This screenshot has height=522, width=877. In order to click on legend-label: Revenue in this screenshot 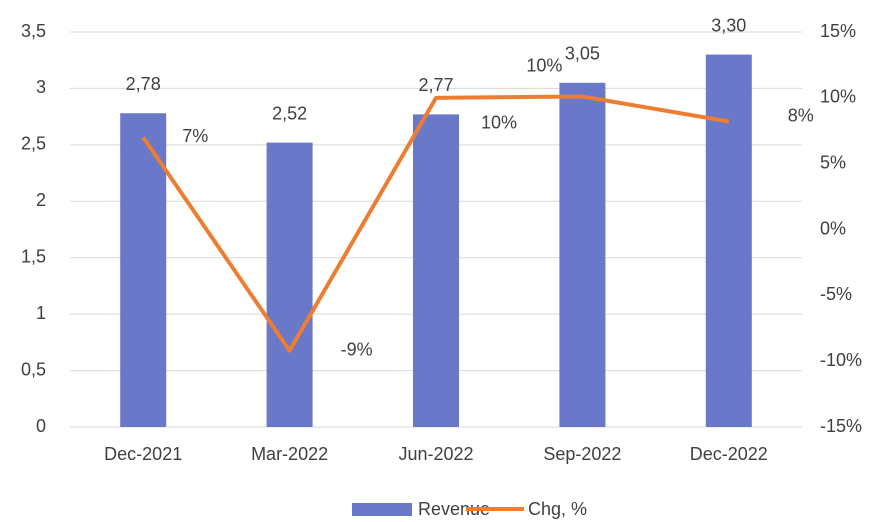, I will do `click(454, 509)`.